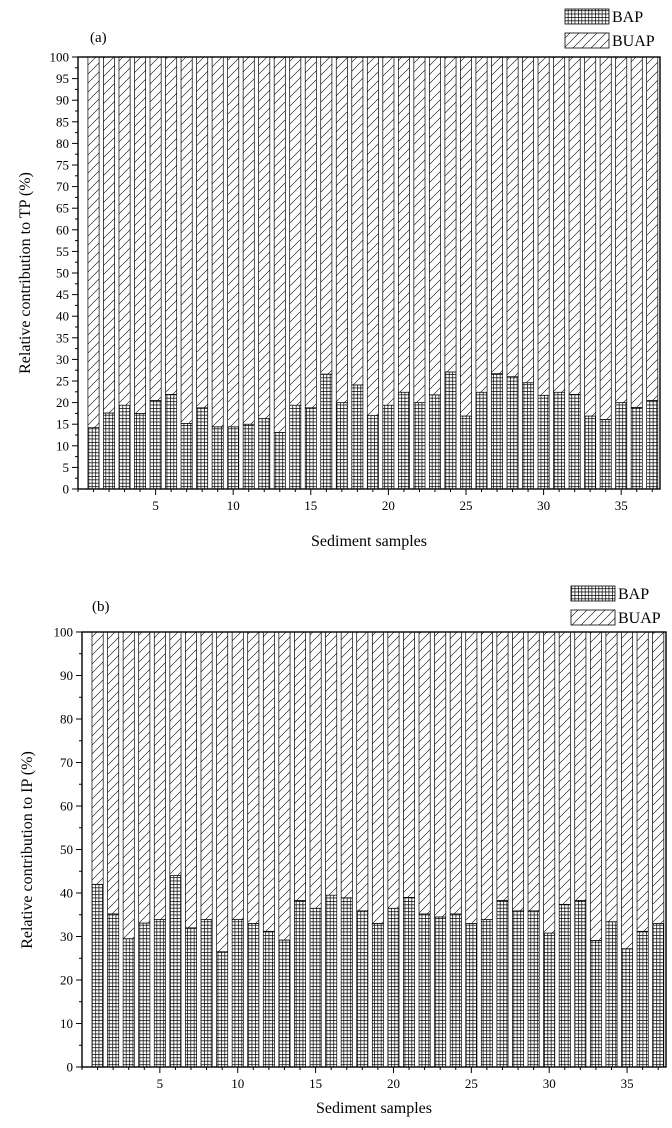  What do you see at coordinates (615, 606) in the screenshot?
I see `legend-b: BAP BUAP` at bounding box center [615, 606].